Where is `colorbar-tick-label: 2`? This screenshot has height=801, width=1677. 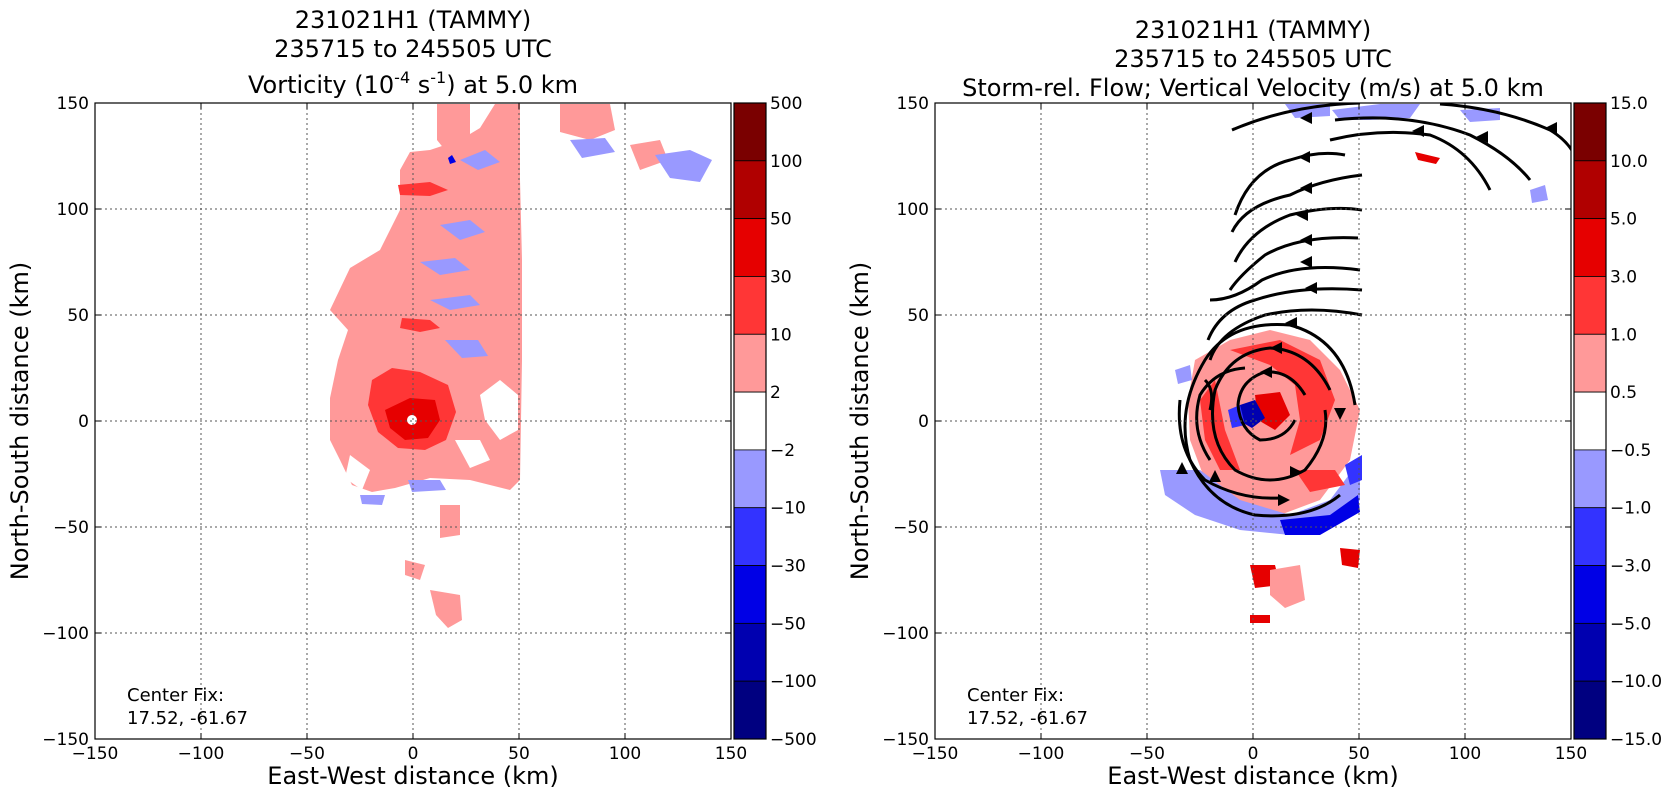
colorbar-tick-label: 2 is located at coordinates (775, 393).